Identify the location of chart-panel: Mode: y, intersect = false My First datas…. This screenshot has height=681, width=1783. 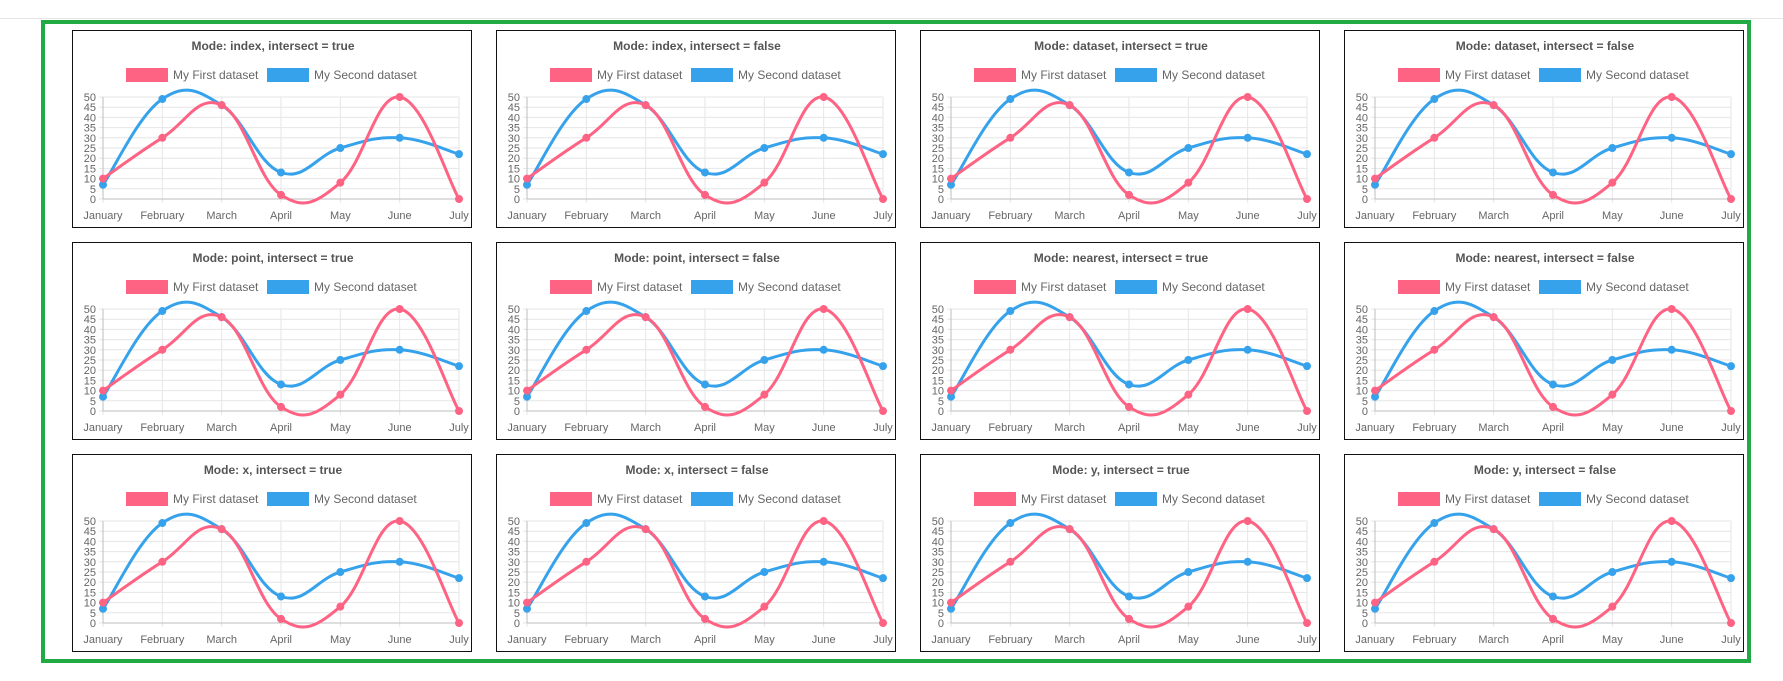
(1544, 553).